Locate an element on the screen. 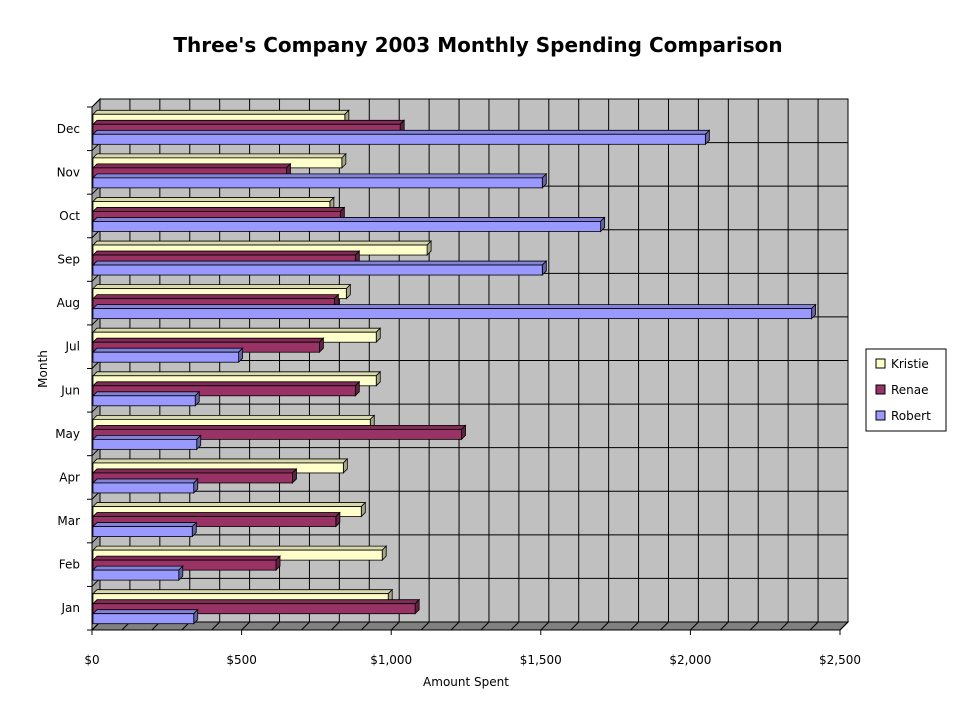 The width and height of the screenshot is (959, 719). bar-kristie-aug is located at coordinates (222, 291).